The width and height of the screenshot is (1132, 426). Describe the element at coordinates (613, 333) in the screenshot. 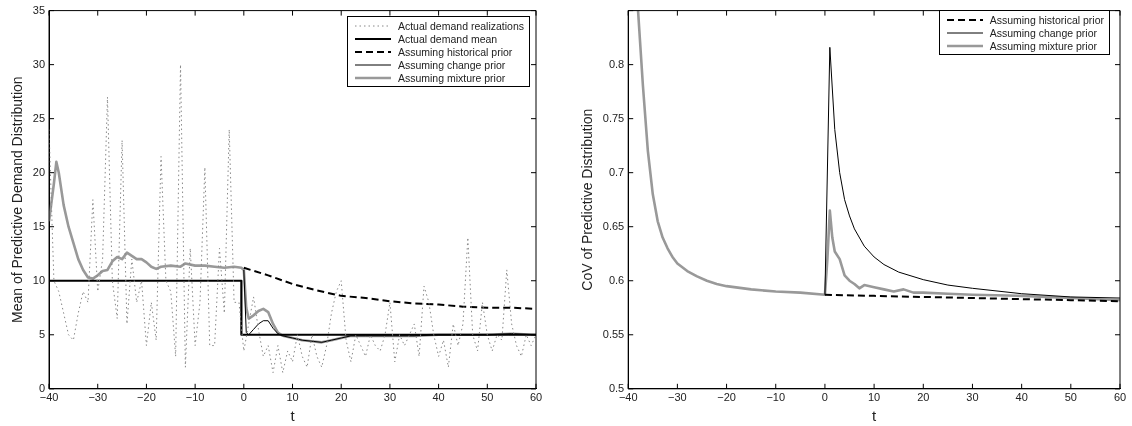

I see `y-tick-label: 0.55` at that location.